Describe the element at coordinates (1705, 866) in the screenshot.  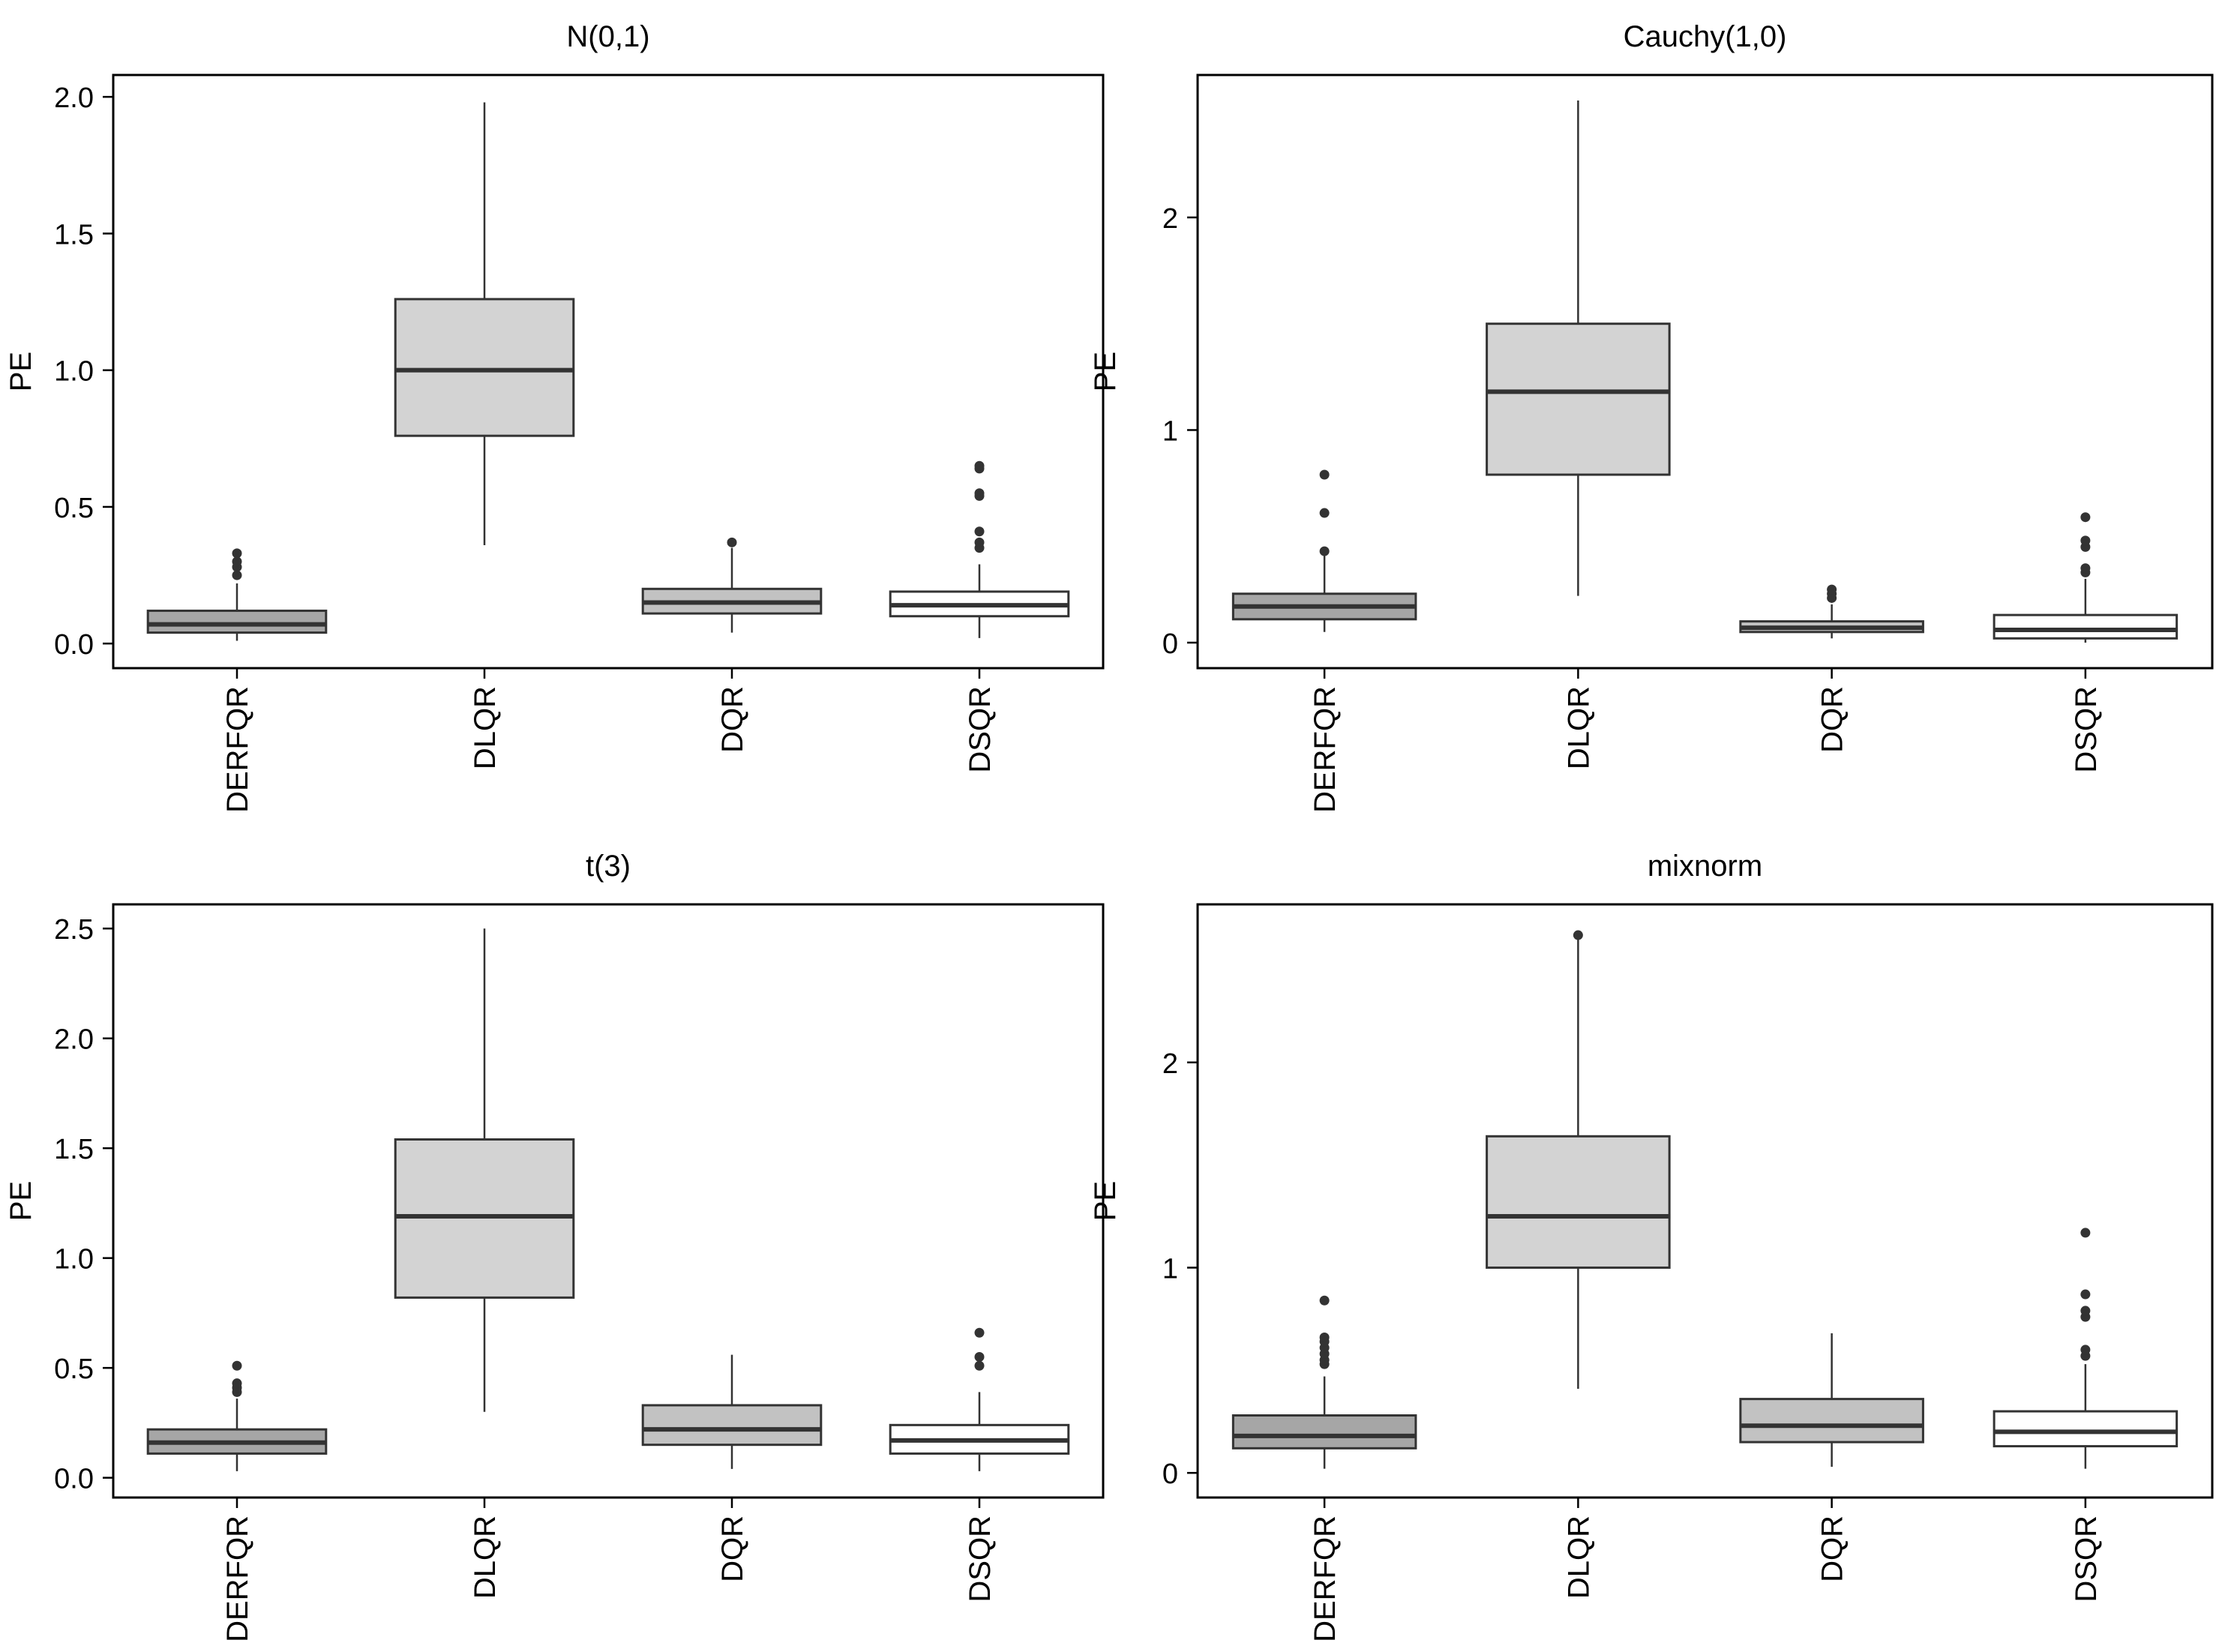
I see `panel-title: mixnorm` at that location.